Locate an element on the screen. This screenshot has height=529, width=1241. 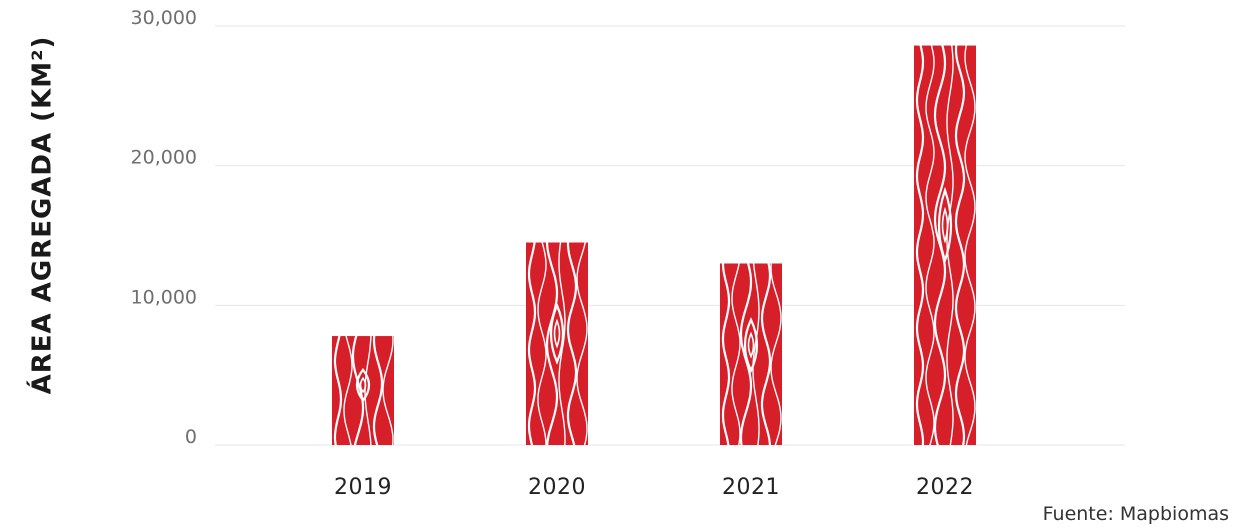
bar-2022 is located at coordinates (945, 245).